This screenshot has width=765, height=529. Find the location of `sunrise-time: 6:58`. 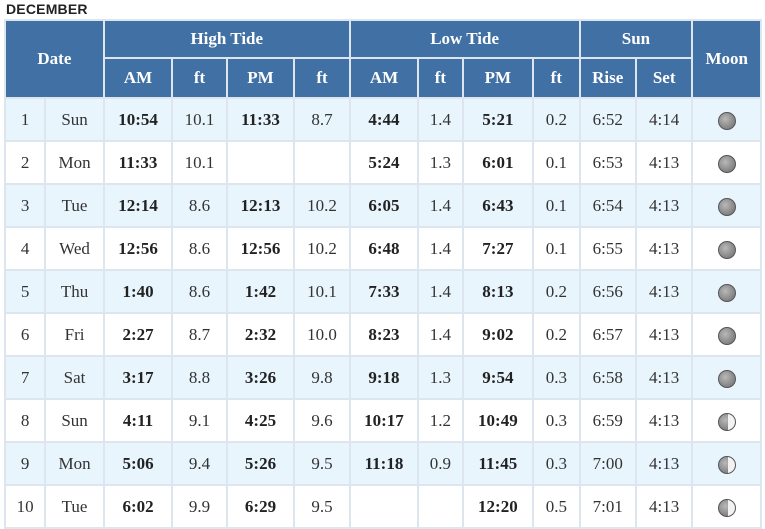

sunrise-time: 6:58 is located at coordinates (607, 377).